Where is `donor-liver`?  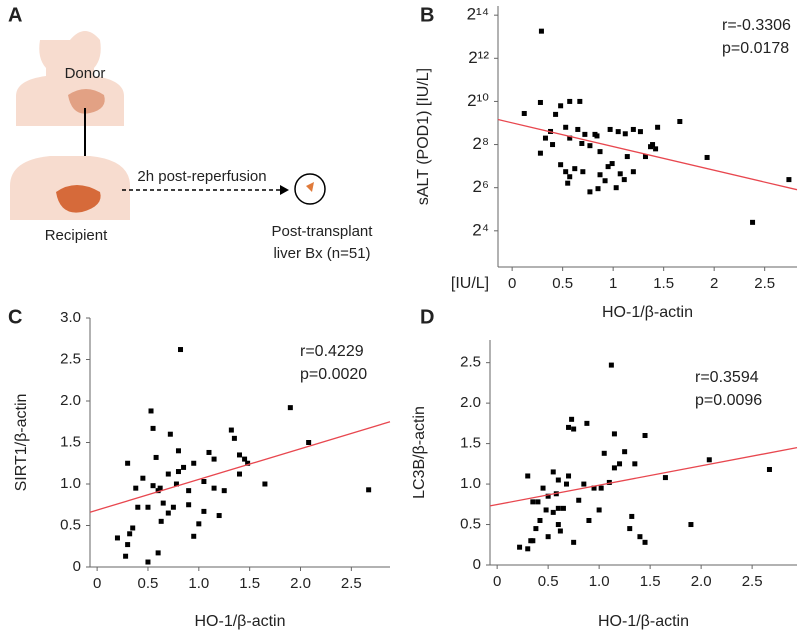
donor-liver is located at coordinates (86, 101).